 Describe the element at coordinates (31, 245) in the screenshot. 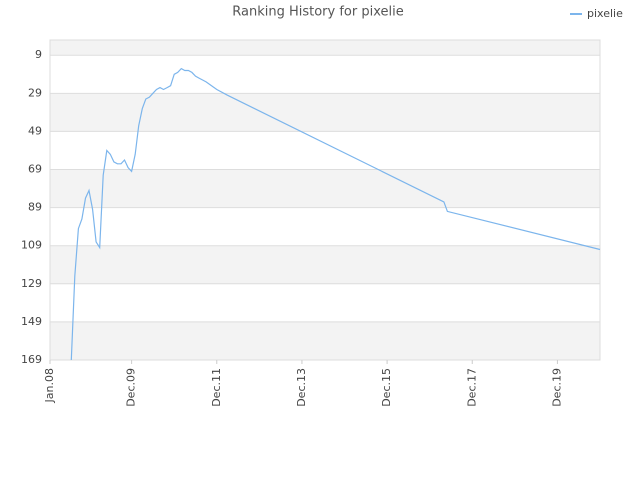

I see `y-tick-label: 109` at that location.